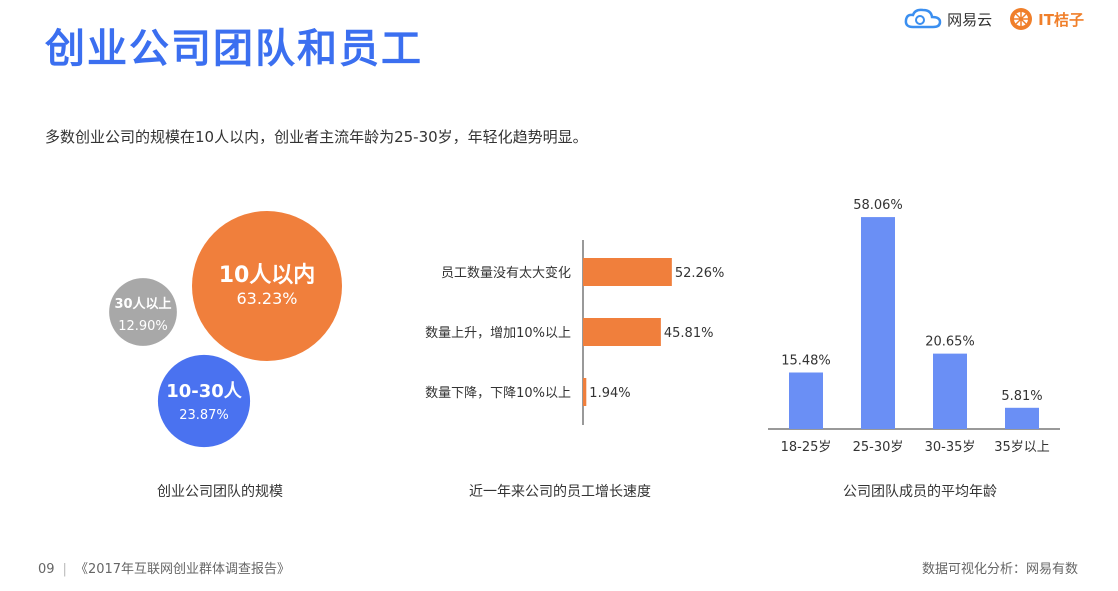 The image size is (1118, 591). I want to click on bubble-label: 30人以上, so click(142, 304).